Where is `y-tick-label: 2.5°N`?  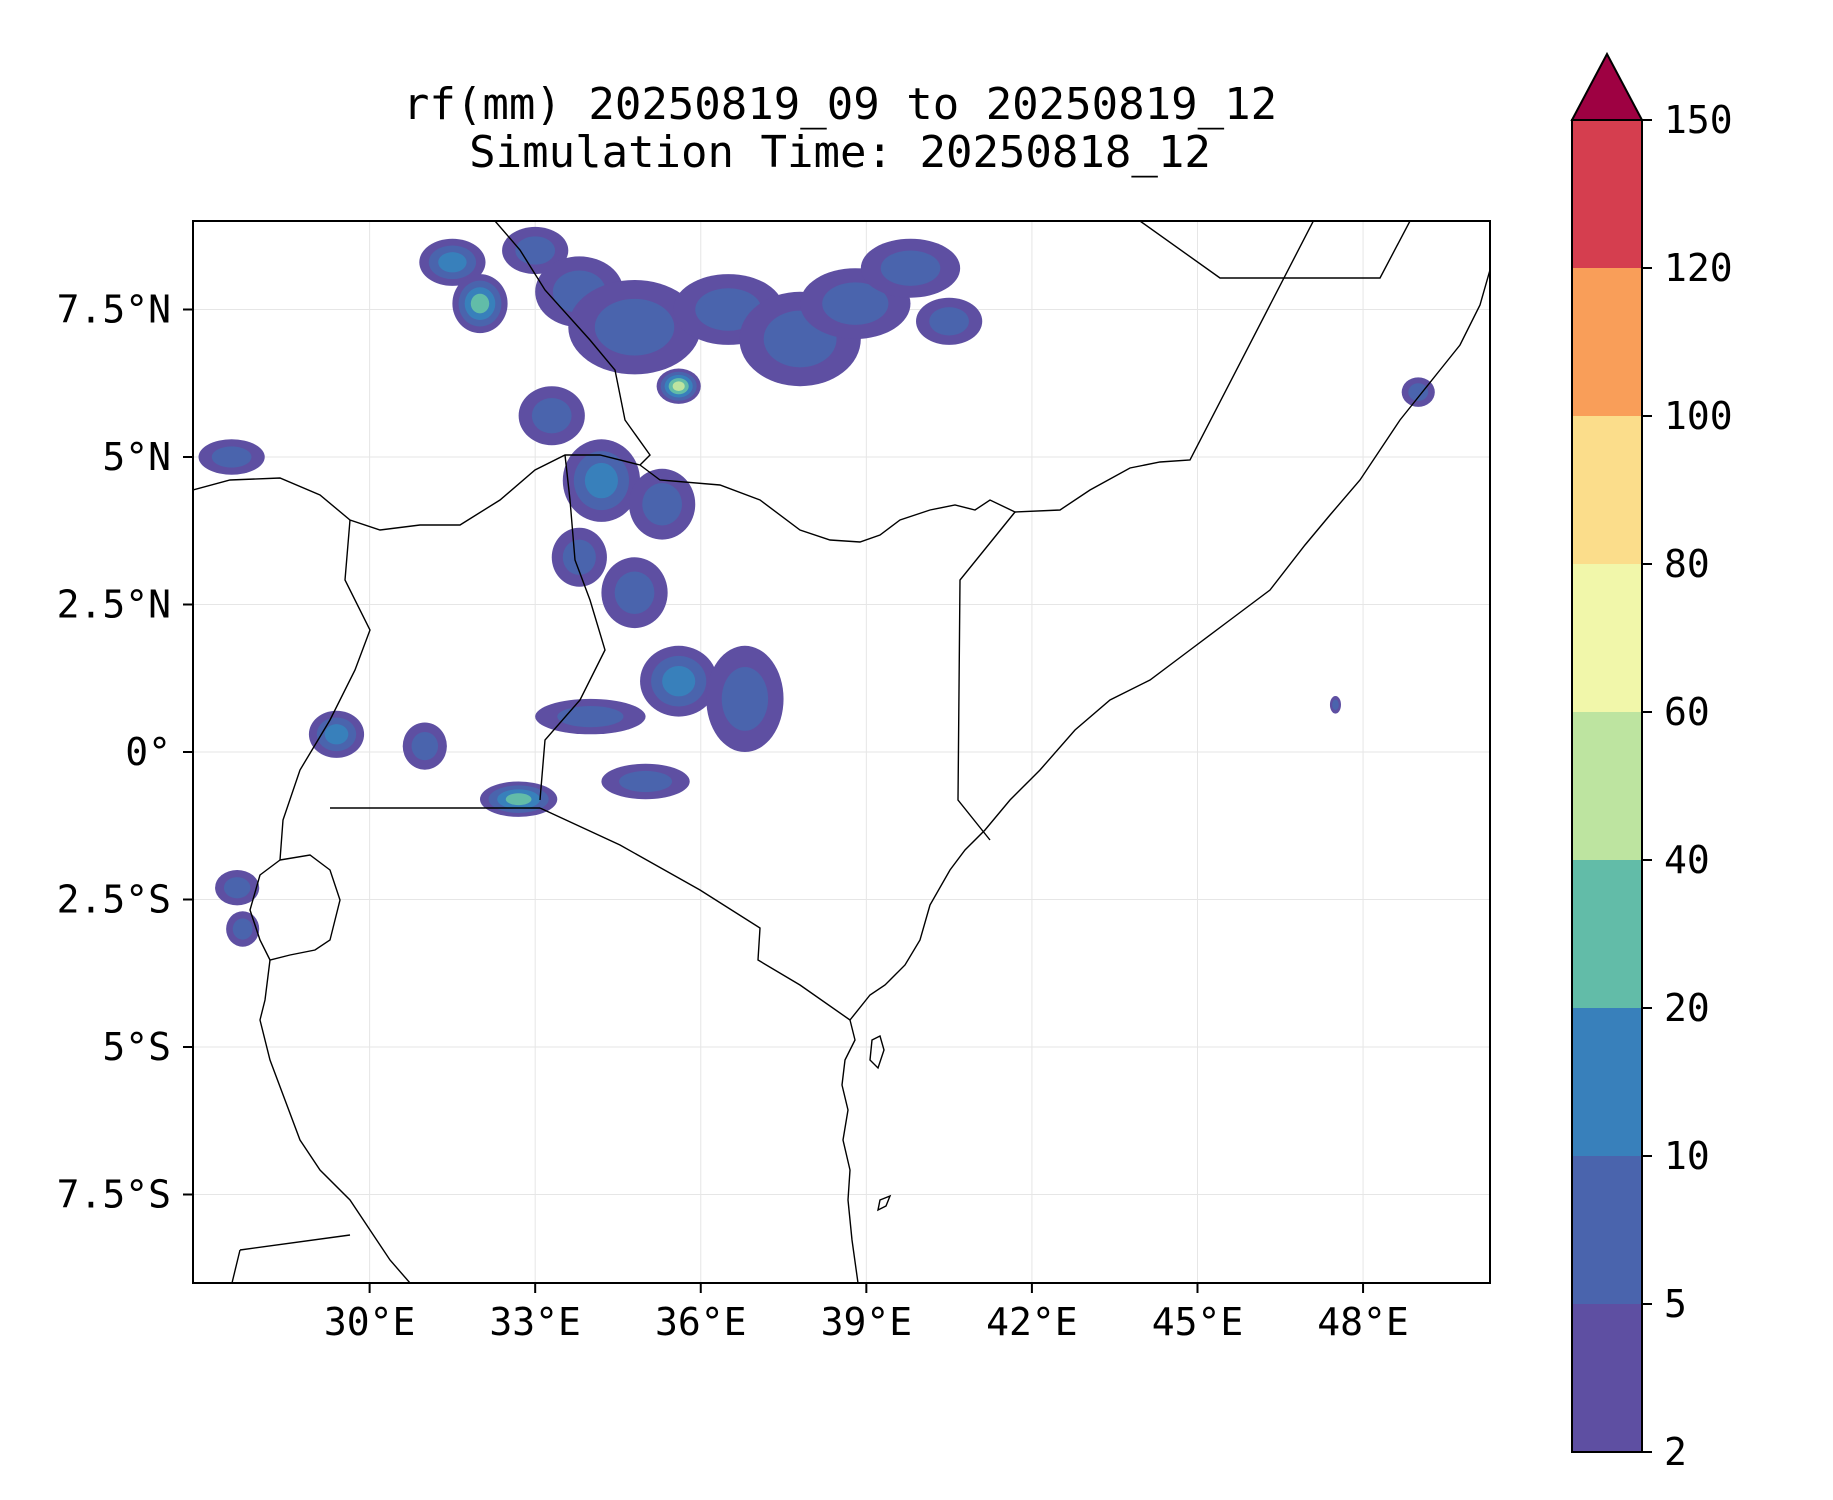 y-tick-label: 2.5°N is located at coordinates (114, 605).